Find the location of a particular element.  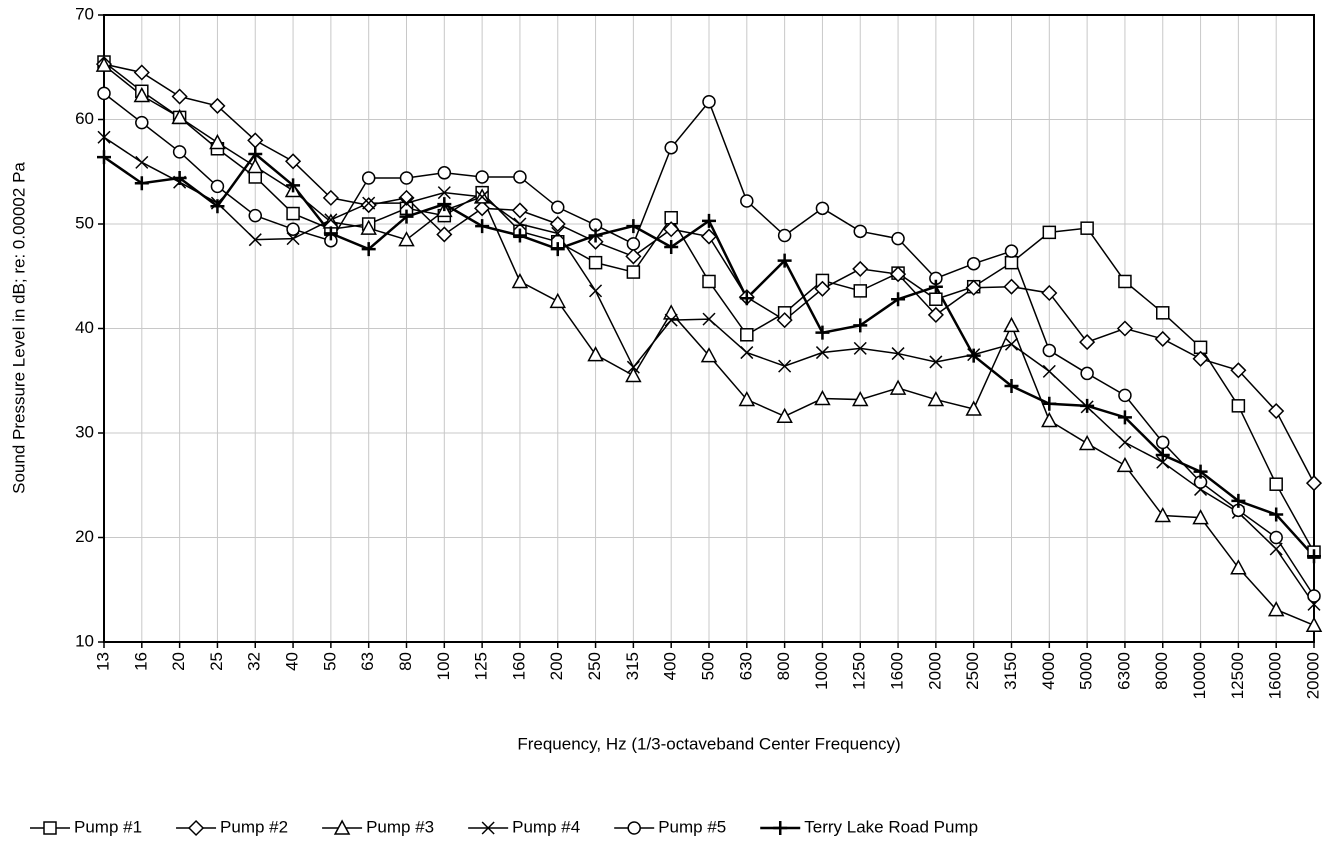

x-tick-label: 125 is located at coordinates (481, 666).